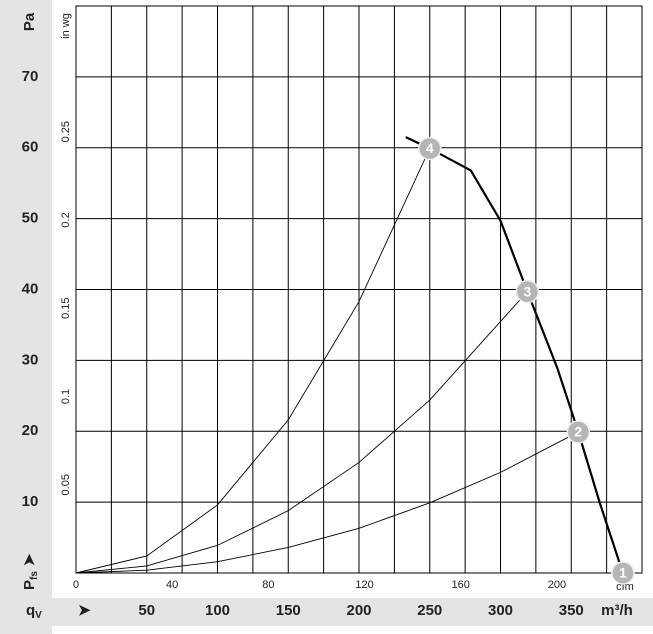 Image resolution: width=653 pixels, height=634 pixels. I want to click on bottom-band, so click(326, 612).